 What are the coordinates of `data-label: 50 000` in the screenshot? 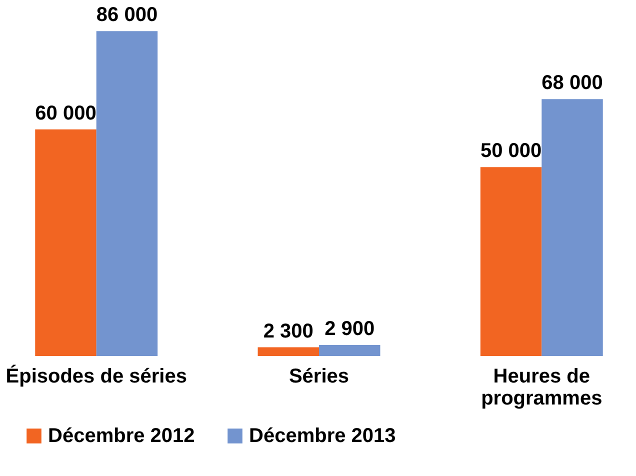 It's located at (511, 151).